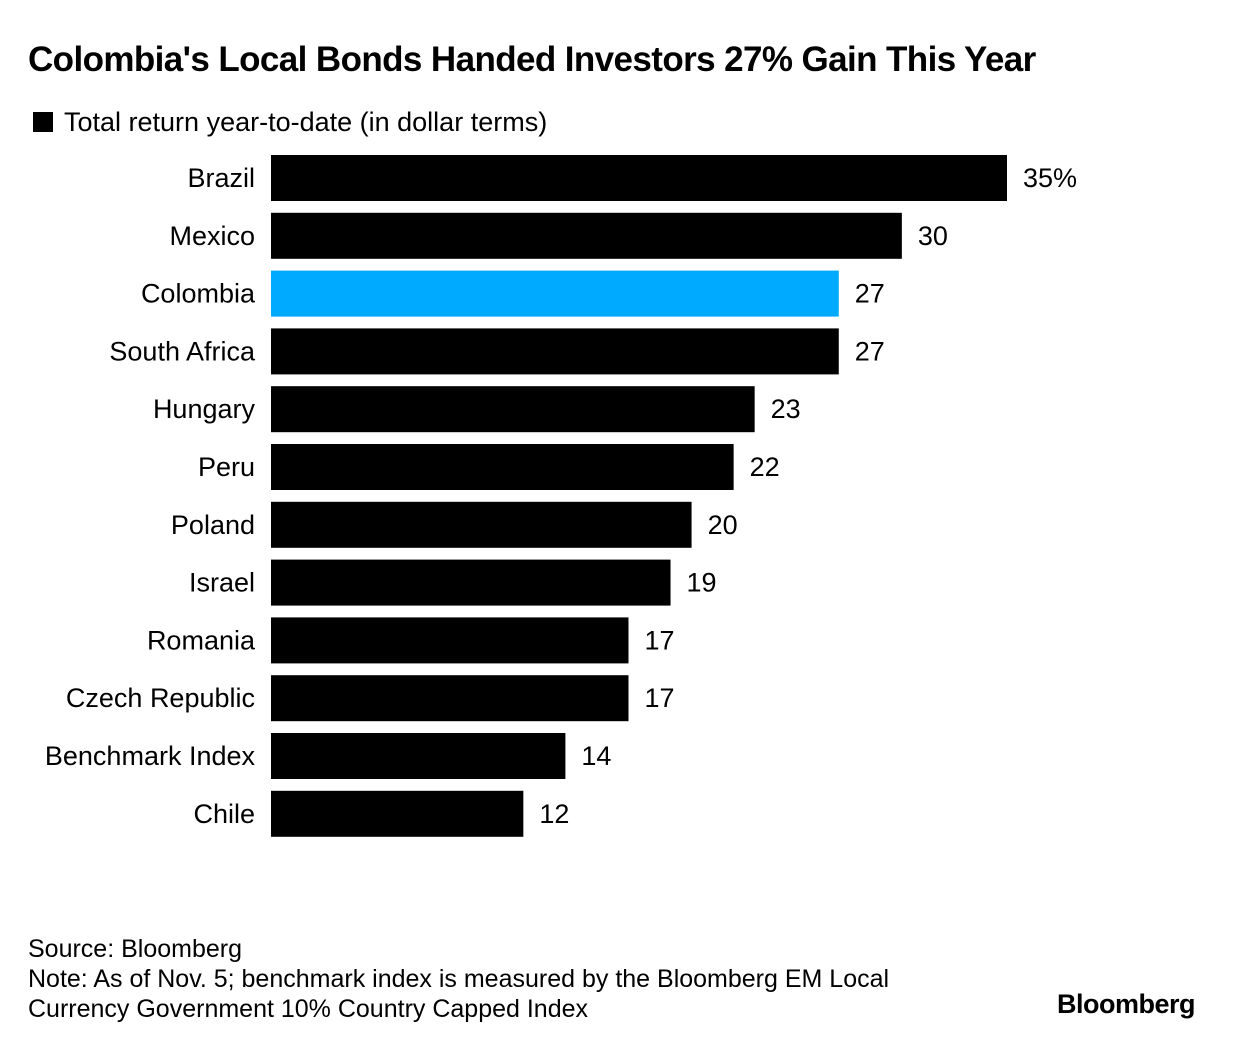 Image resolution: width=1237 pixels, height=1050 pixels. I want to click on value-label: 20, so click(723, 525).